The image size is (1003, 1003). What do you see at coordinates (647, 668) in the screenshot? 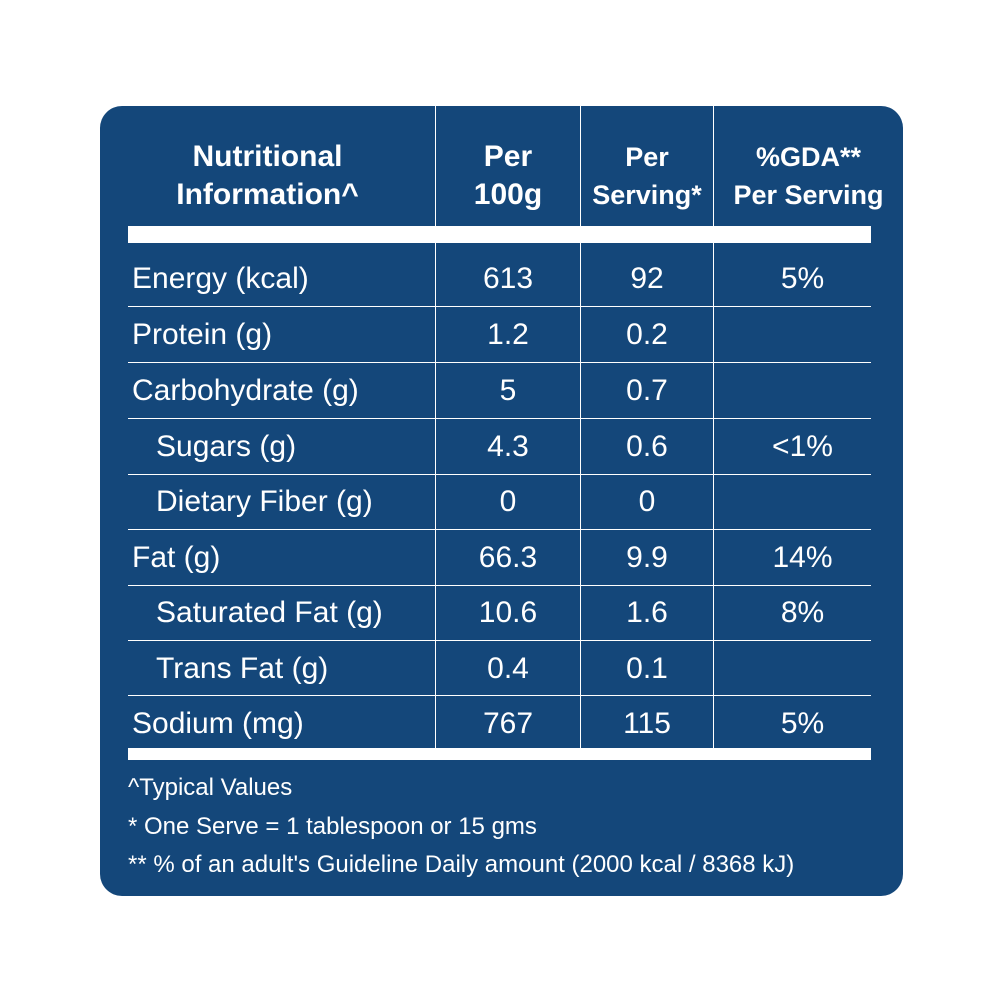
I see `value-per-serving: 0.1` at bounding box center [647, 668].